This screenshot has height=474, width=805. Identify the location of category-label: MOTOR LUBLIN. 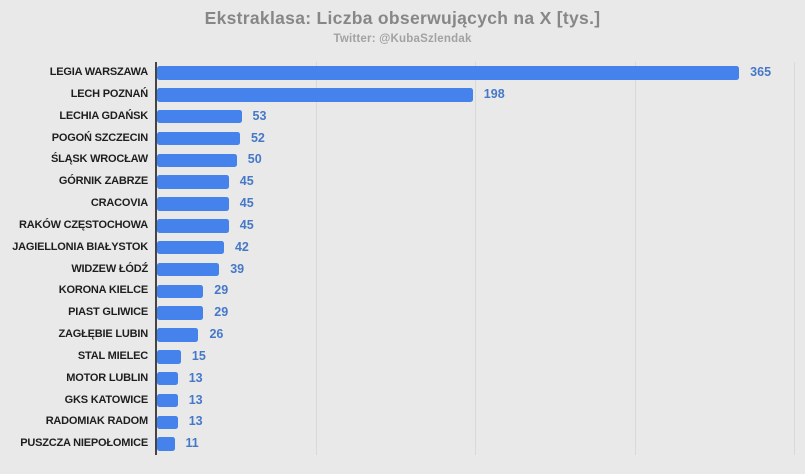
(107, 377).